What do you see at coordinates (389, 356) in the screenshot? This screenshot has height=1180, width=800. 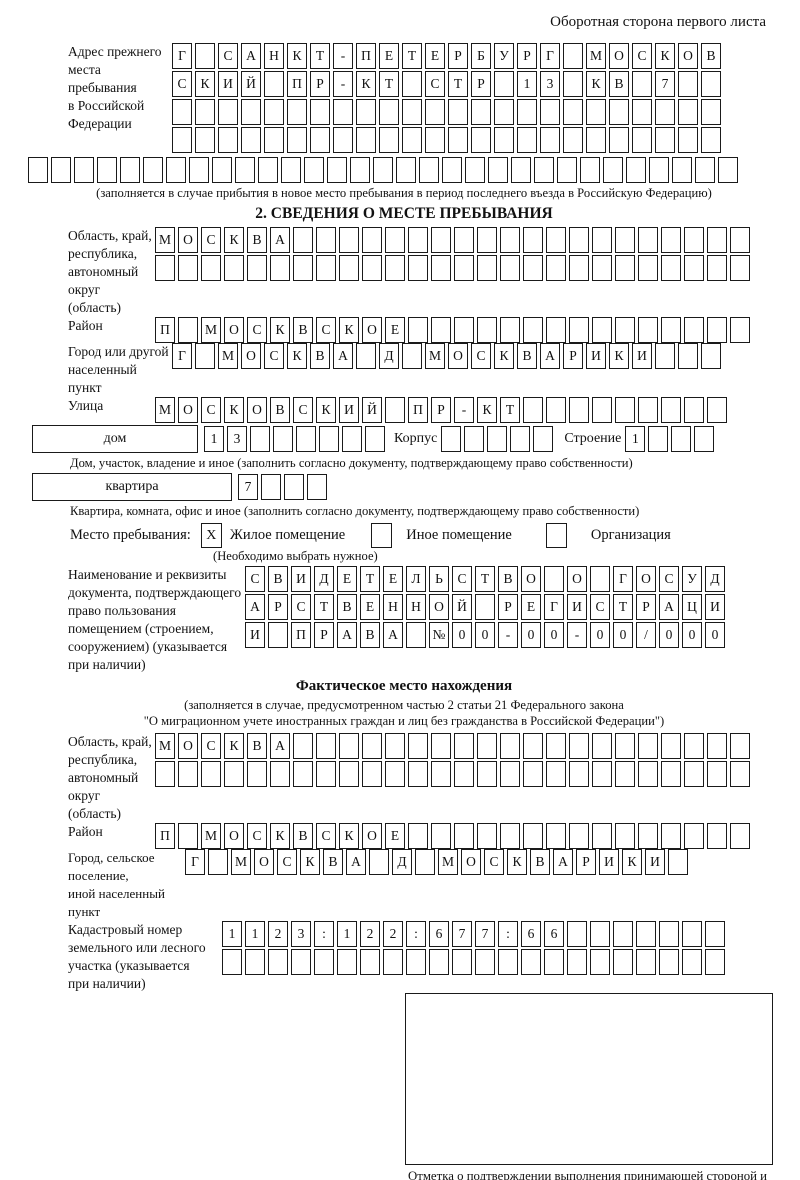 I see `char-cell: Д` at bounding box center [389, 356].